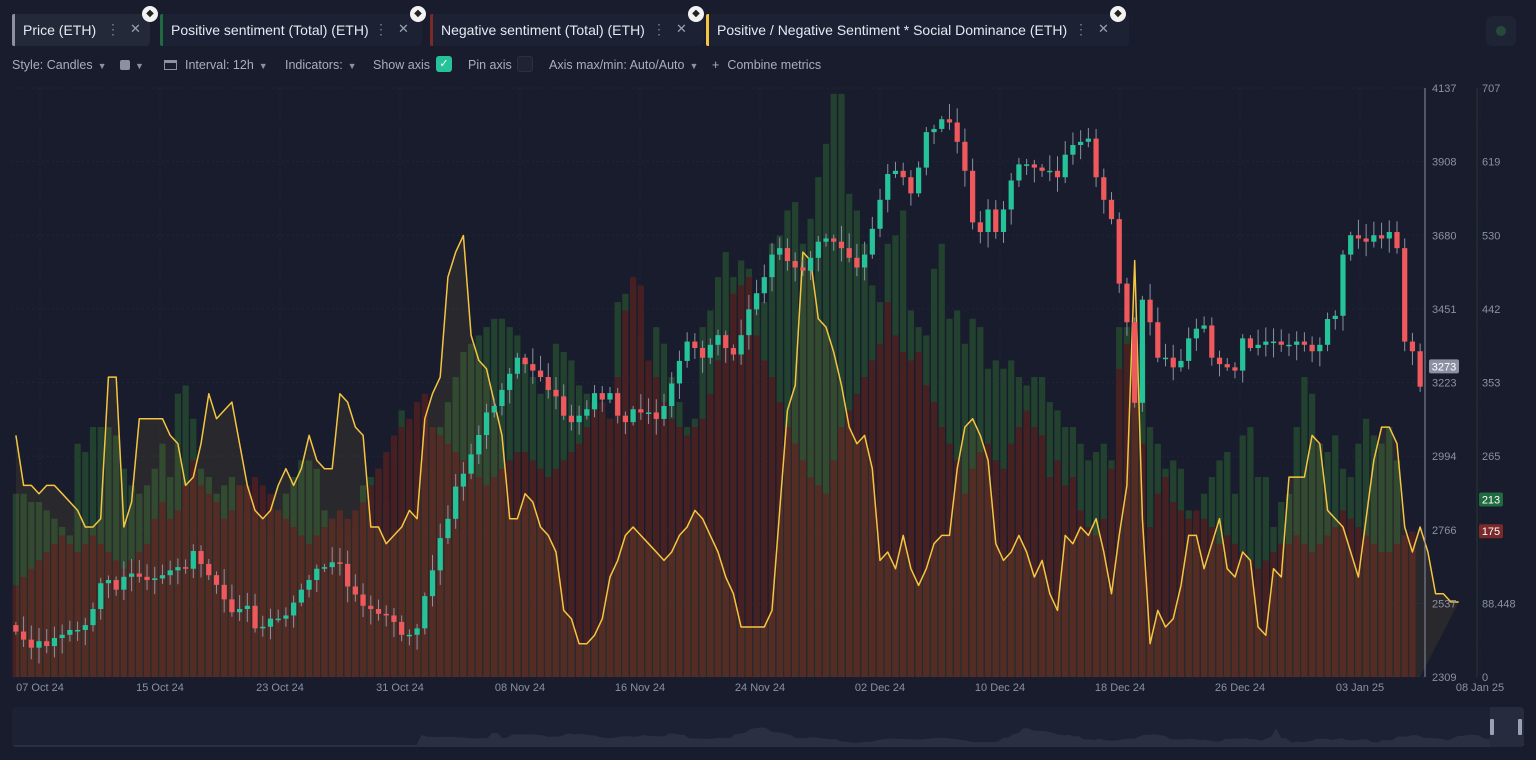 This screenshot has height=760, width=1536. Describe the element at coordinates (270, 30) in the screenshot. I see `tab-label: Positive sentiment (Total) (ETH)` at that location.